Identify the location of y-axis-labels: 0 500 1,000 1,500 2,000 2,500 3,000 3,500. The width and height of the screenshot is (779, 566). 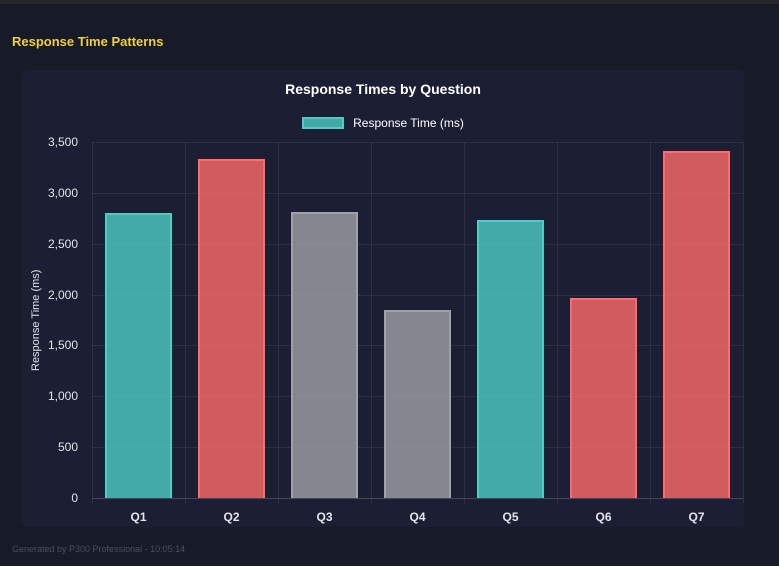
(50, 320).